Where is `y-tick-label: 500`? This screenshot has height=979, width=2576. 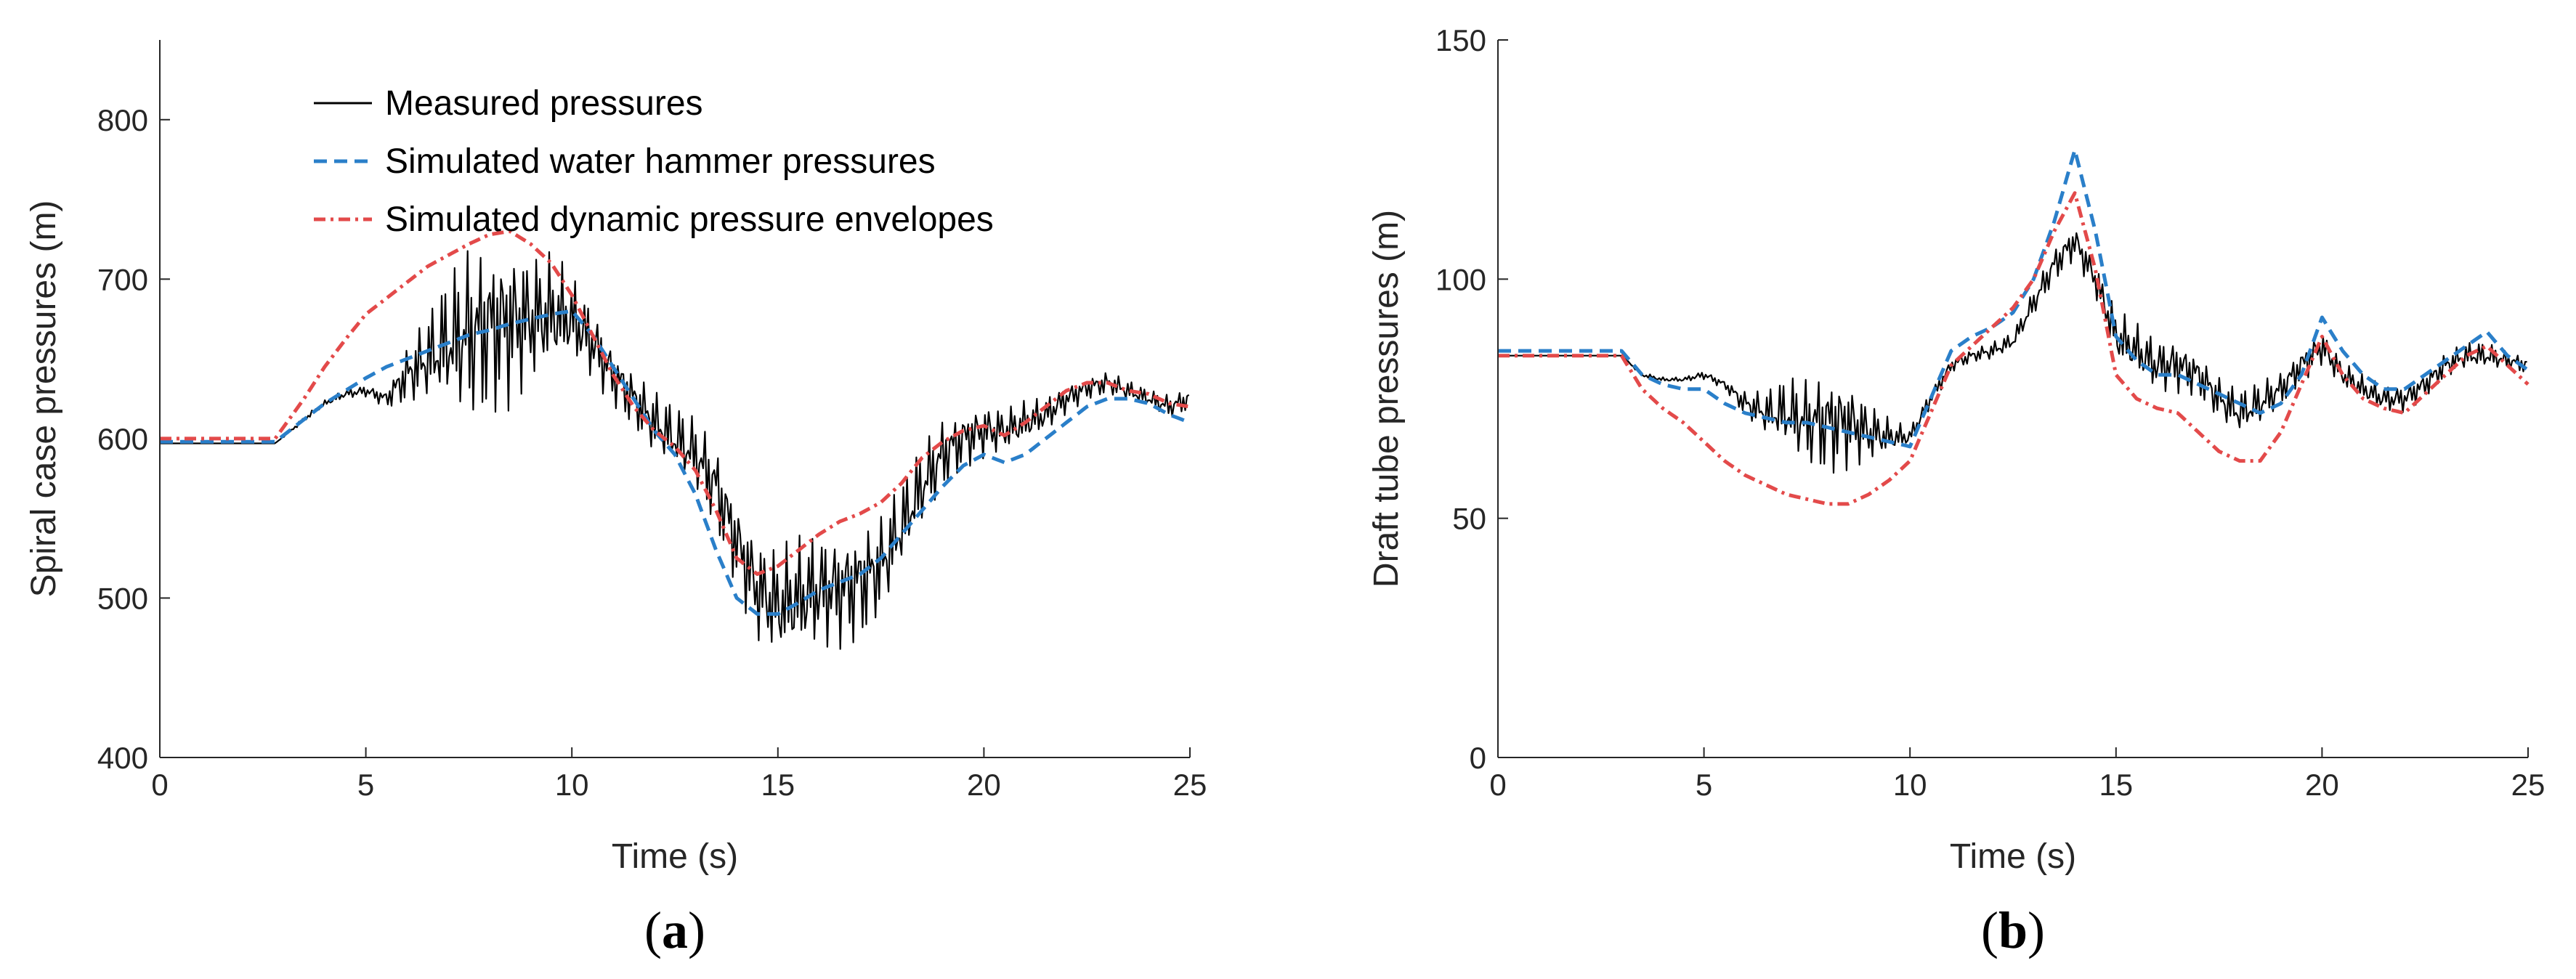 y-tick-label: 500 is located at coordinates (122, 598).